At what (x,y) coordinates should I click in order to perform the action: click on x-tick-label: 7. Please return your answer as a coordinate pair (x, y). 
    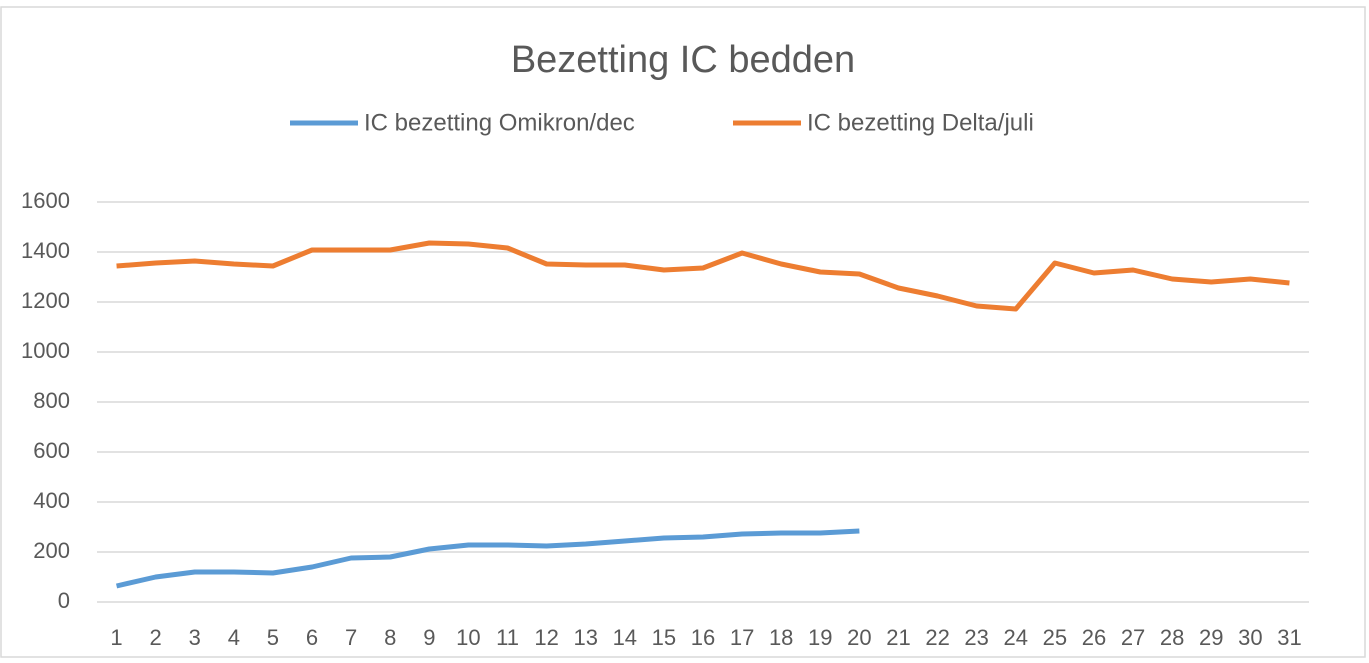
    Looking at the image, I should click on (351, 637).